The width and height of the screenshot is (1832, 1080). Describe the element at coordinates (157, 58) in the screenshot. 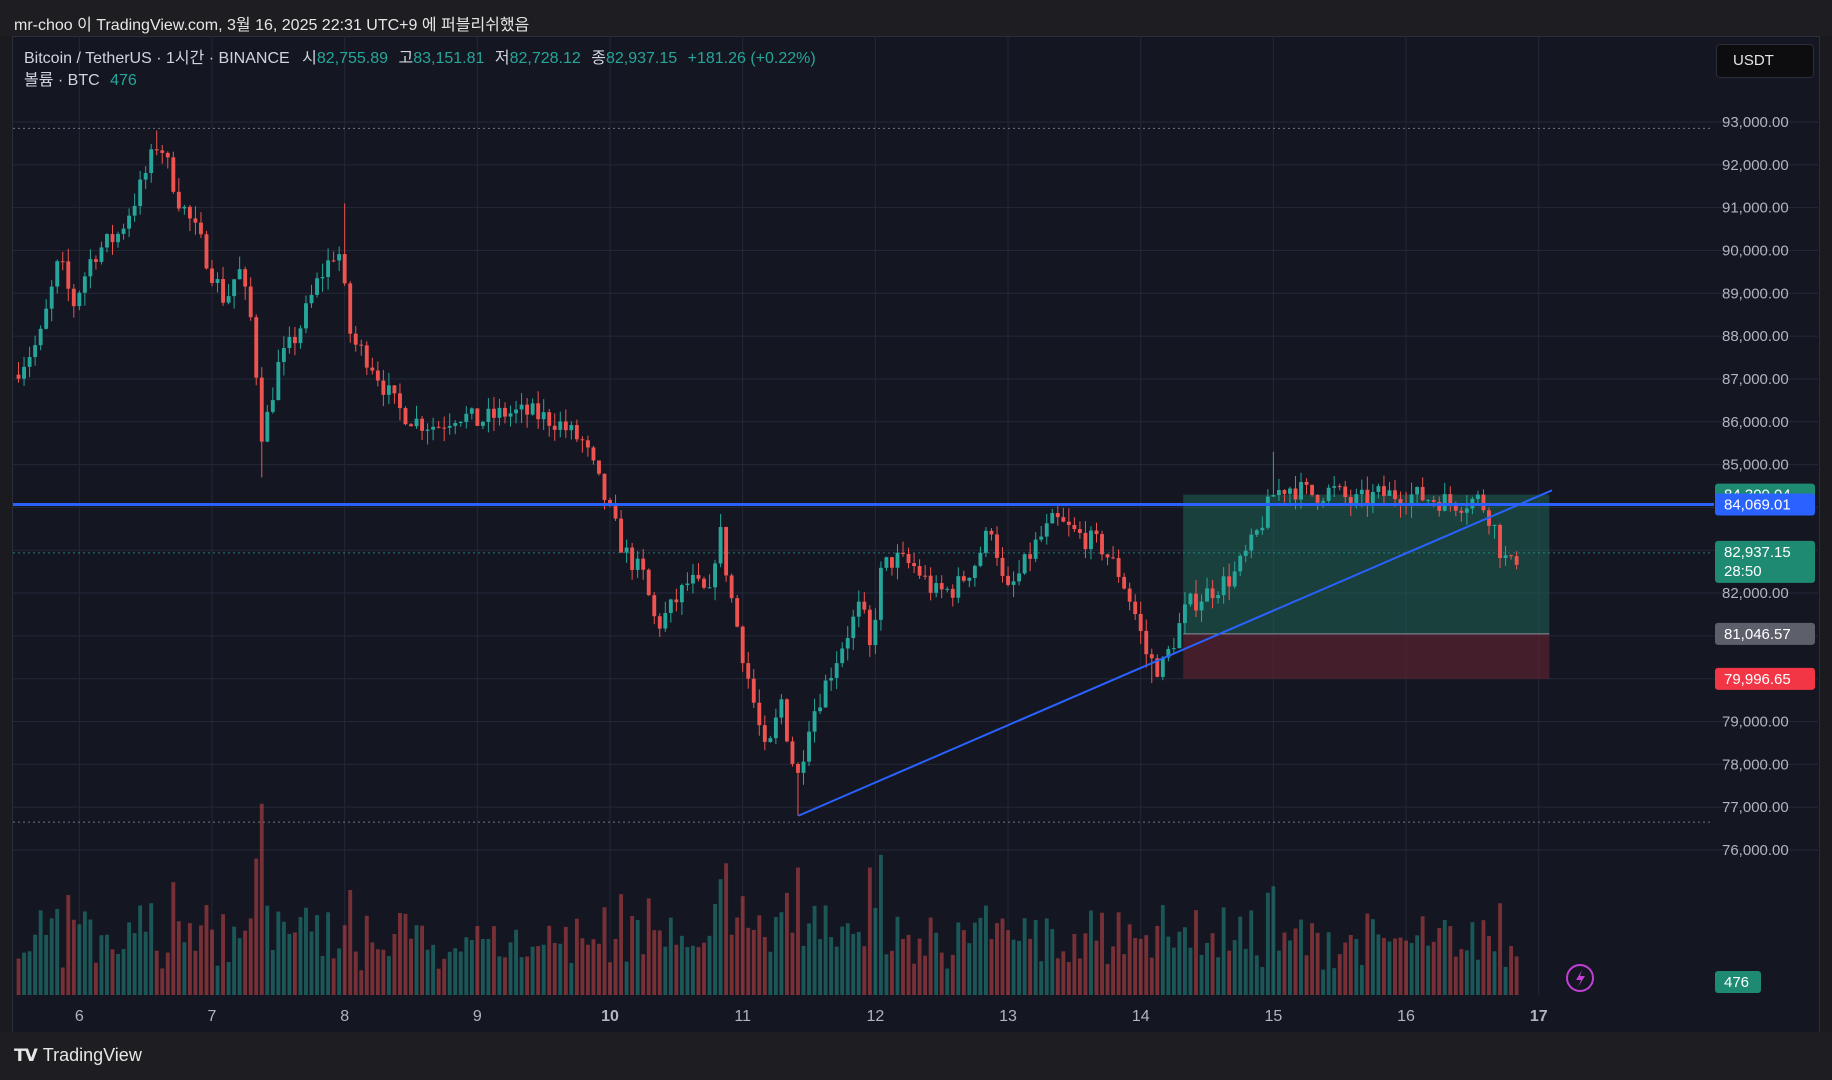

I see `symbol-label: Bitcoin / TetherUS · 1시간 · BINANCE` at that location.